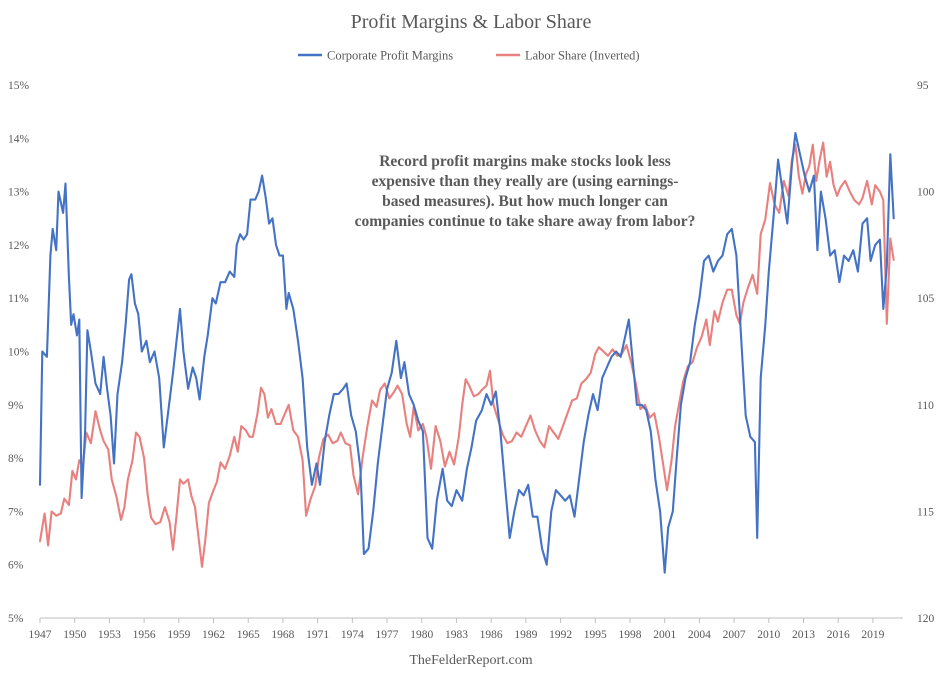  I want to click on chart-title: Profit Margins & Labor Share, so click(471, 22).